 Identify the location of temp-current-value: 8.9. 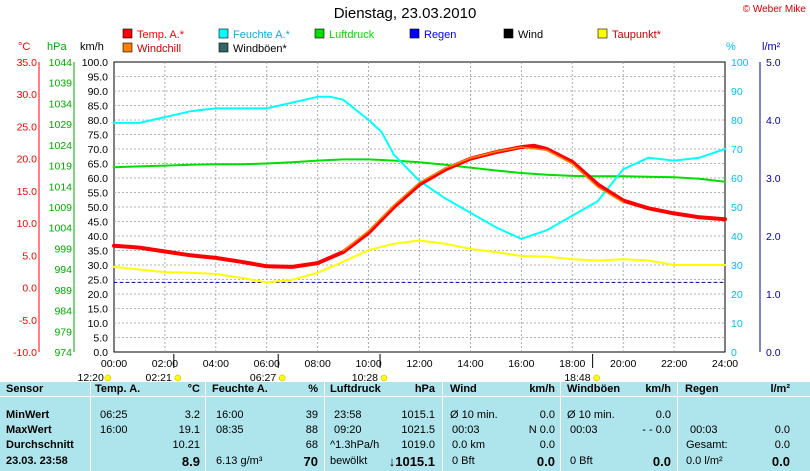
(190, 461).